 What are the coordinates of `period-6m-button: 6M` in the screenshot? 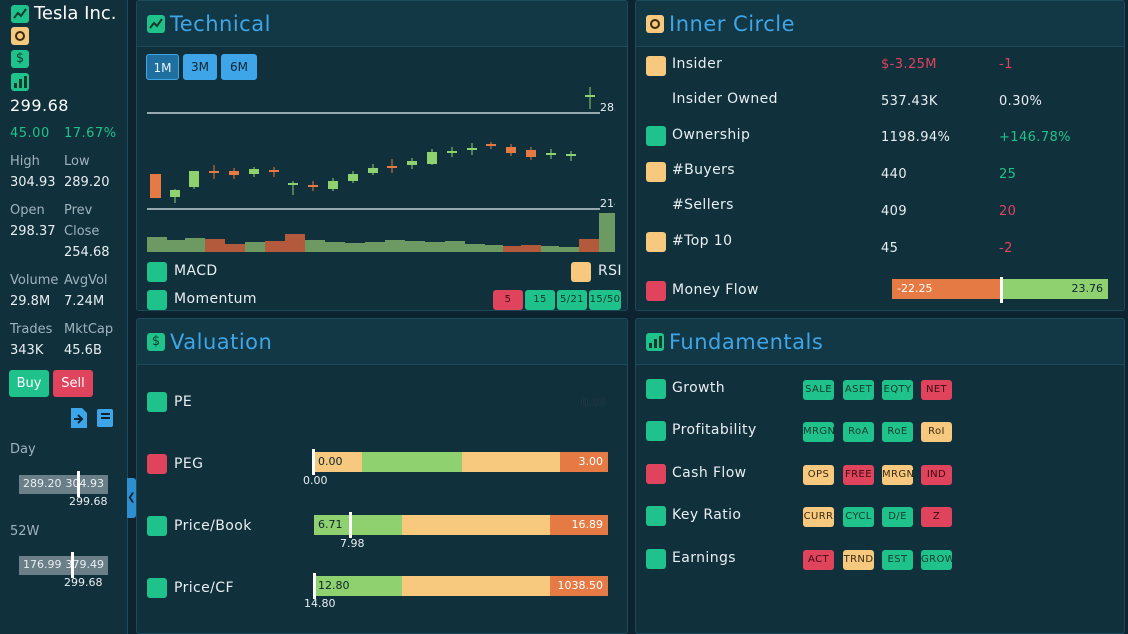 It's located at (239, 67).